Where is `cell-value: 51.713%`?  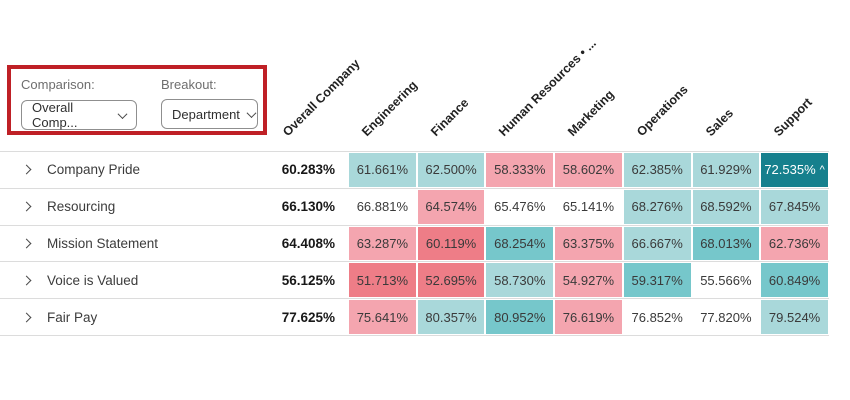 cell-value: 51.713% is located at coordinates (382, 280).